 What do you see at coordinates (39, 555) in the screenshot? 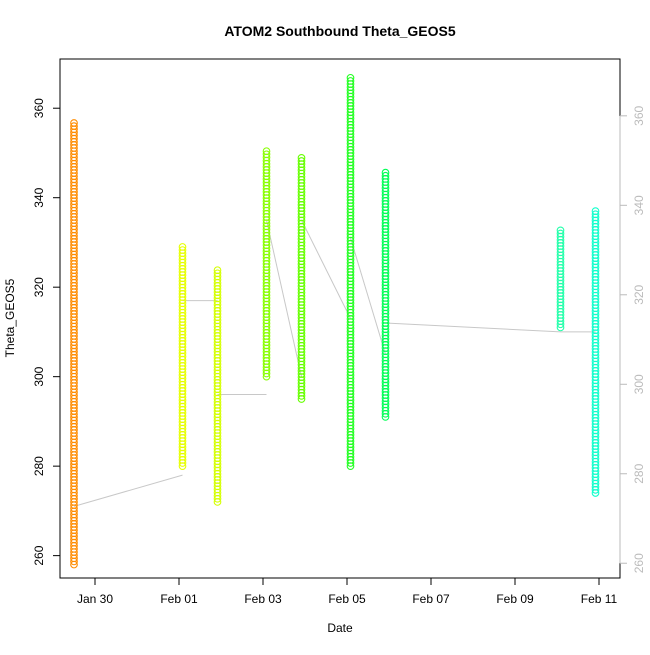
I see `y-tick-label-left: 260` at bounding box center [39, 555].